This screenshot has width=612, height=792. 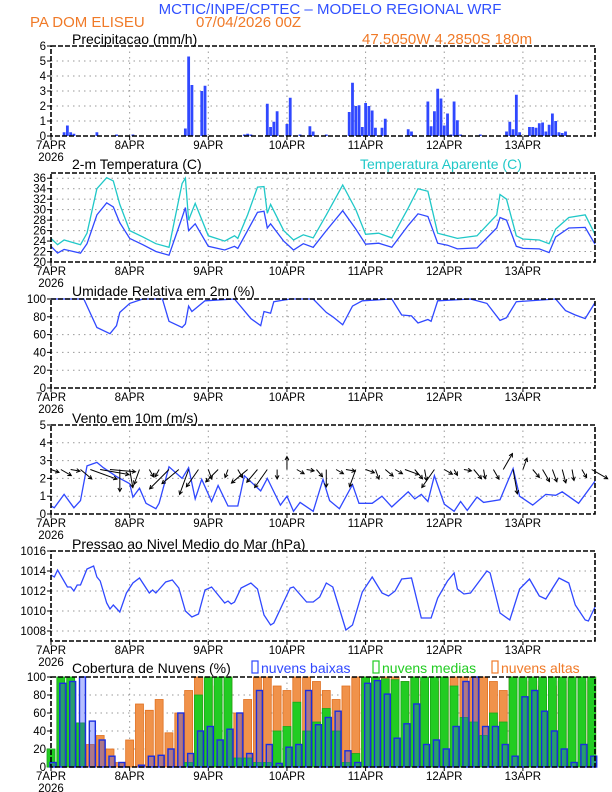 I want to click on clouds-x-year-label: 2026, so click(x=51, y=787).